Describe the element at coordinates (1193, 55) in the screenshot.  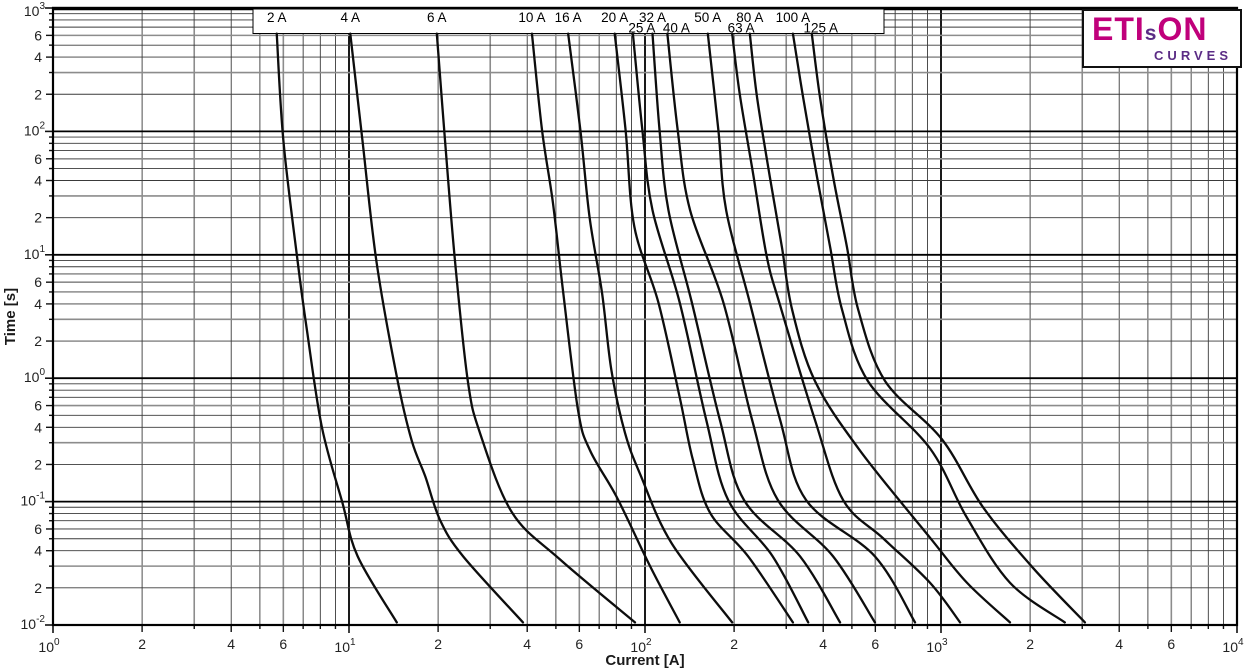
I see `logo-curves-text: CURVES` at that location.